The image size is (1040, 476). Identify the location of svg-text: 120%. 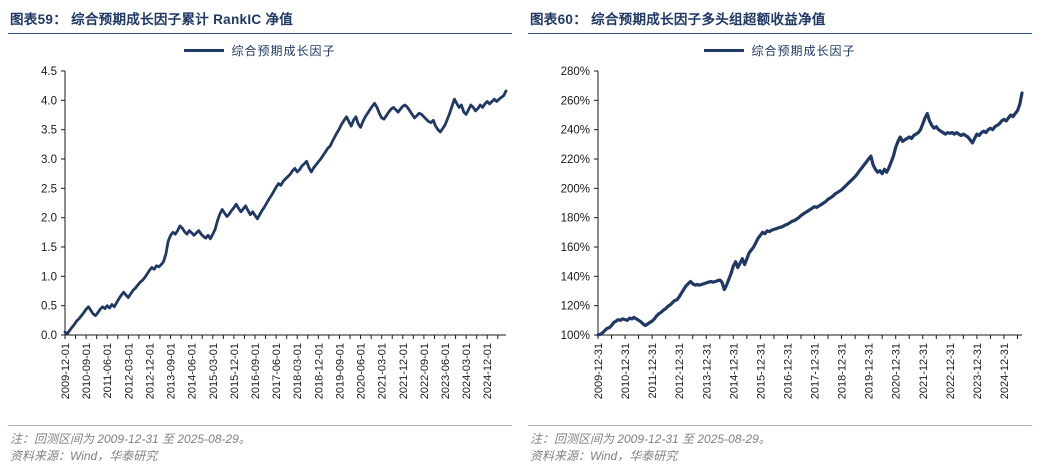
(575, 307).